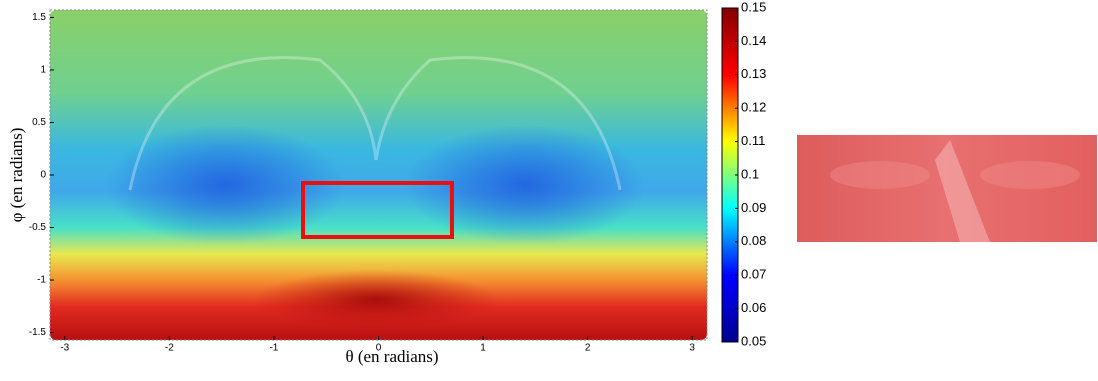 This screenshot has width=1098, height=381. I want to click on colorbar-tick-label: 0.11, so click(753, 140).